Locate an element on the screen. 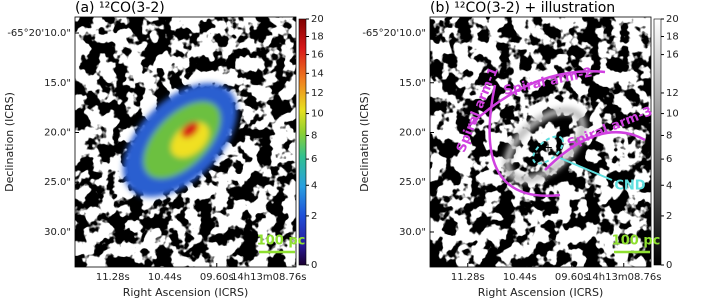  colorbar-tick-label: 14 is located at coordinates (317, 73).